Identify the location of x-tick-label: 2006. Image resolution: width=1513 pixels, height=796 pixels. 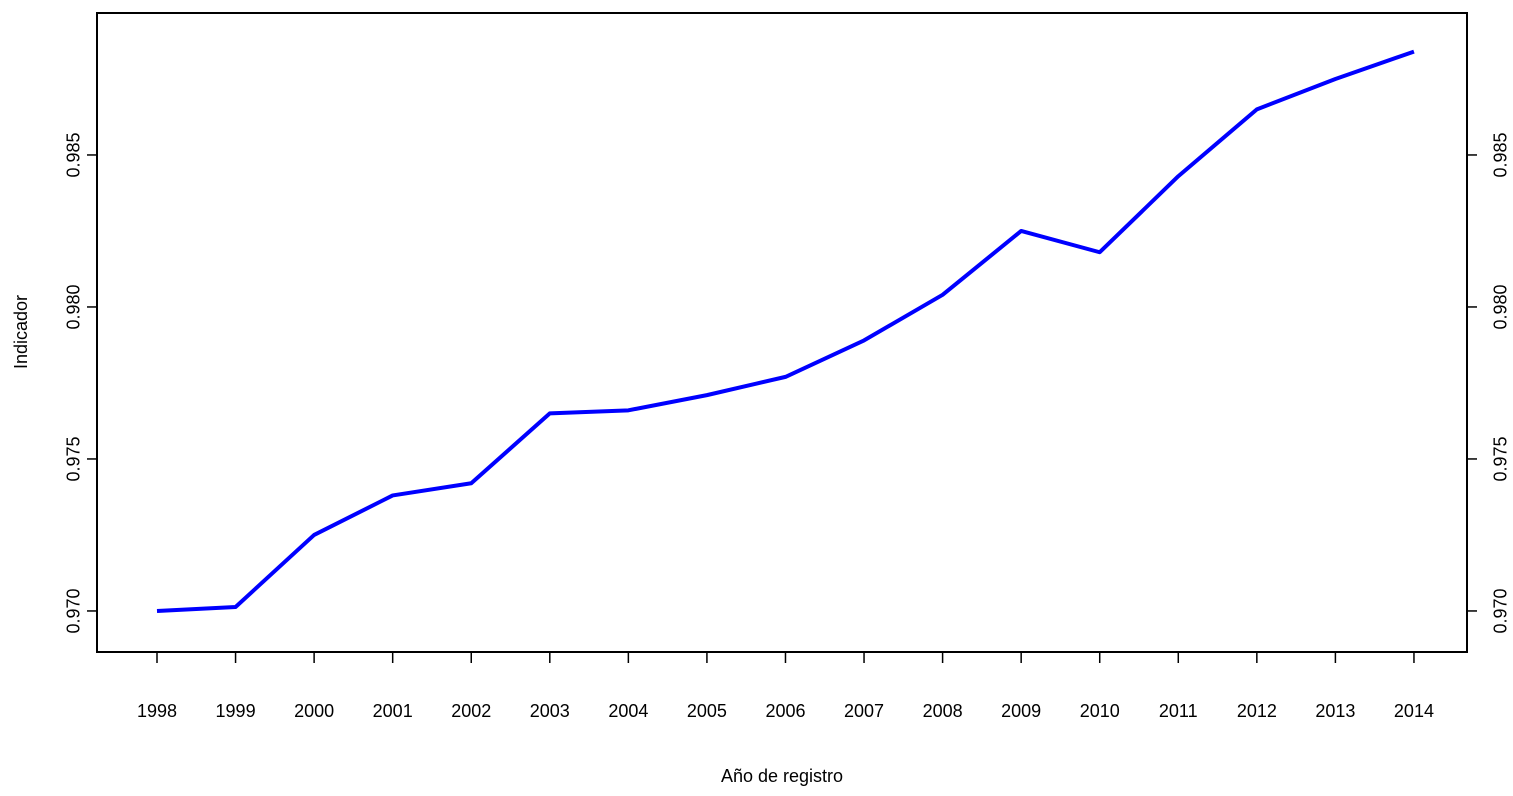
(785, 711).